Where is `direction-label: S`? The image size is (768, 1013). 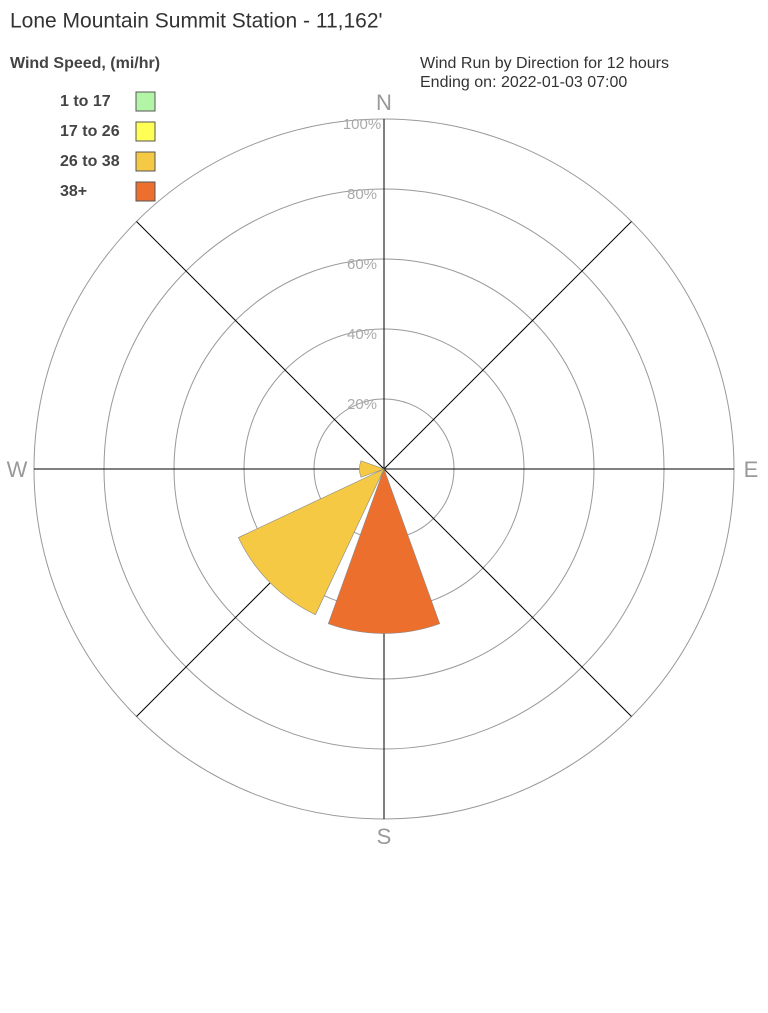 direction-label: S is located at coordinates (384, 836).